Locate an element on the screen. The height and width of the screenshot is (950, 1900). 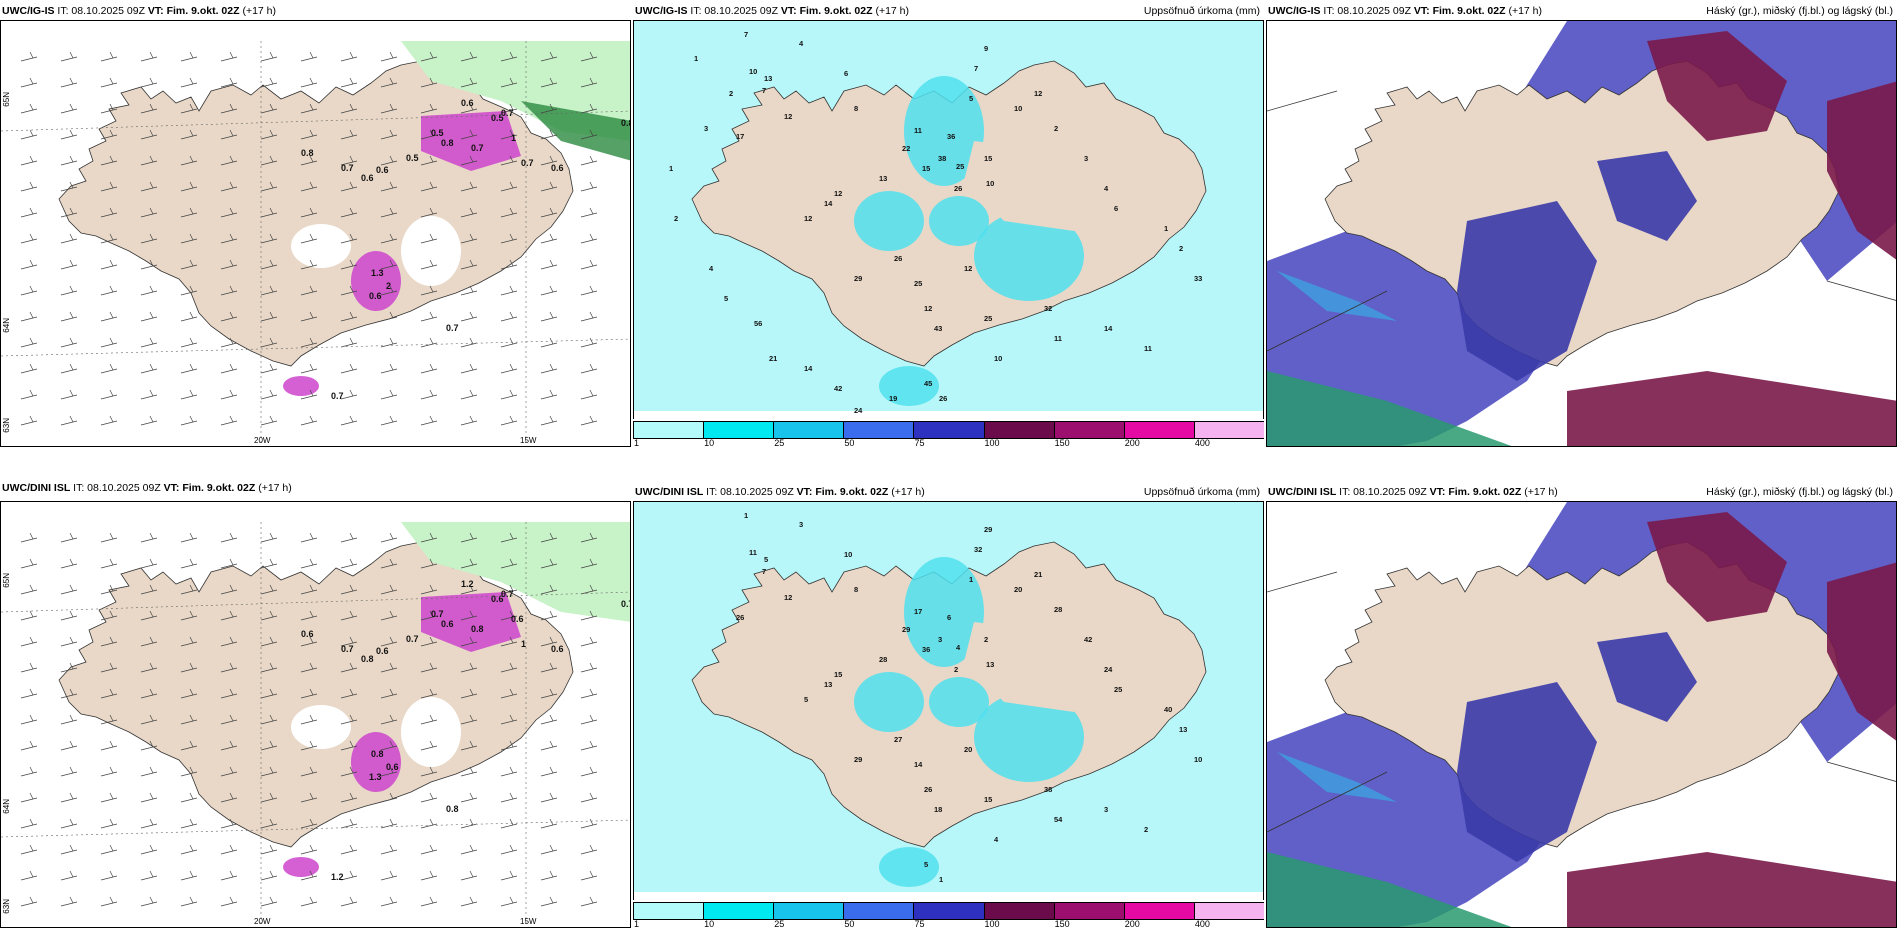
precip-value-label: 24 is located at coordinates (858, 410).